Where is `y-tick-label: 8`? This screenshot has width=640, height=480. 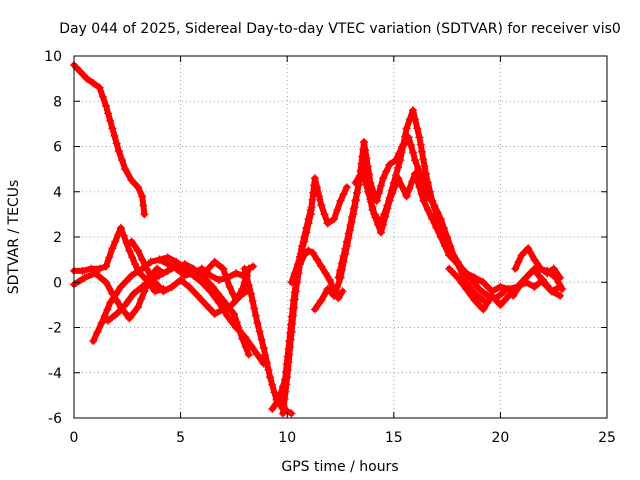 y-tick-label: 8 is located at coordinates (57, 102).